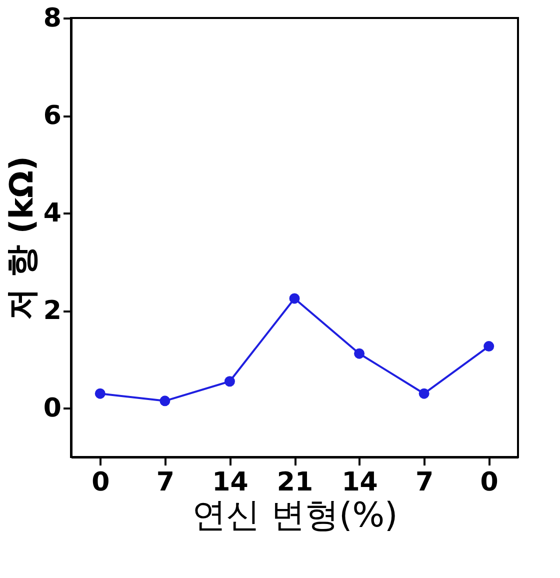 The image size is (560, 578). Describe the element at coordinates (21, 238) in the screenshot. I see `y-axis-title: 저 항 (kΩ)` at that location.